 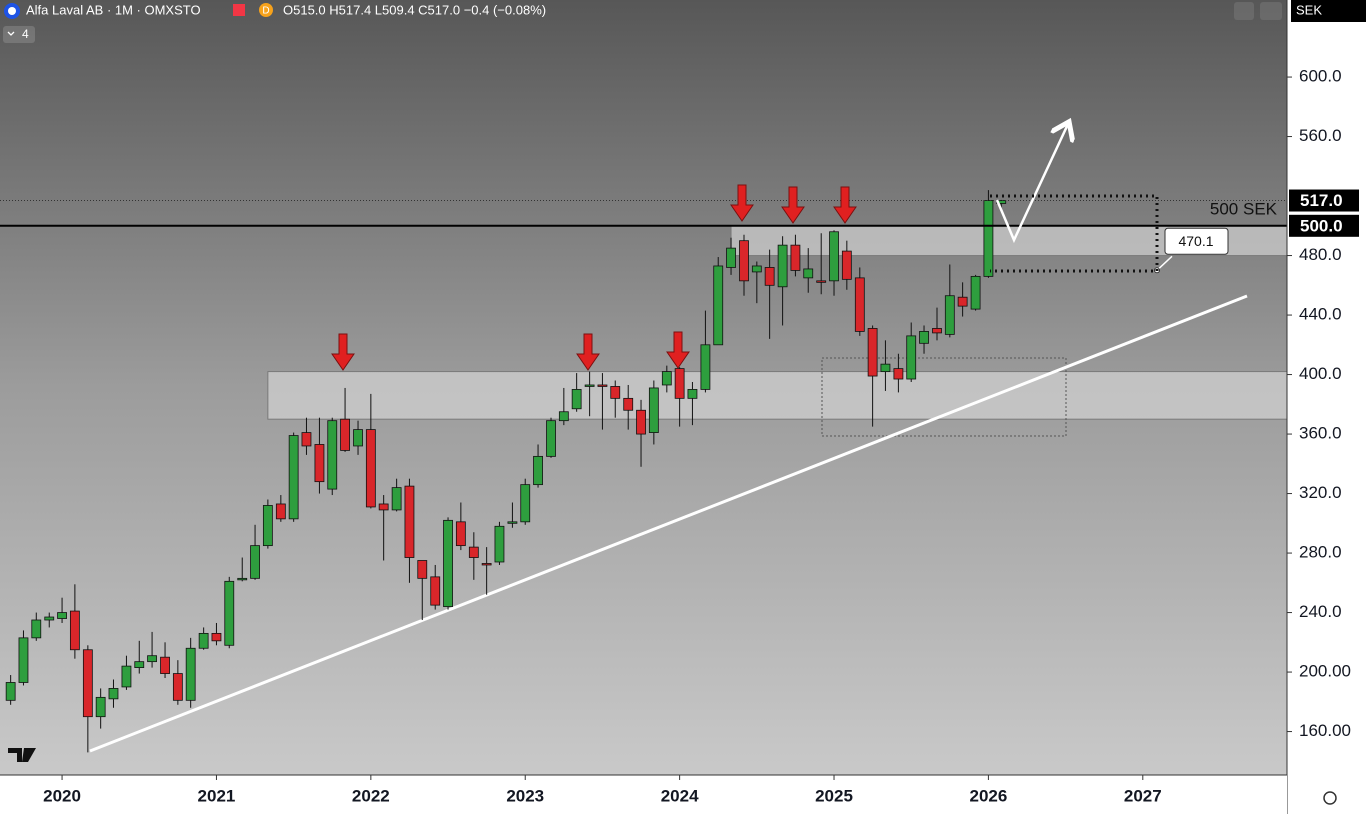 I want to click on callout-pointer, so click(x=1164, y=263).